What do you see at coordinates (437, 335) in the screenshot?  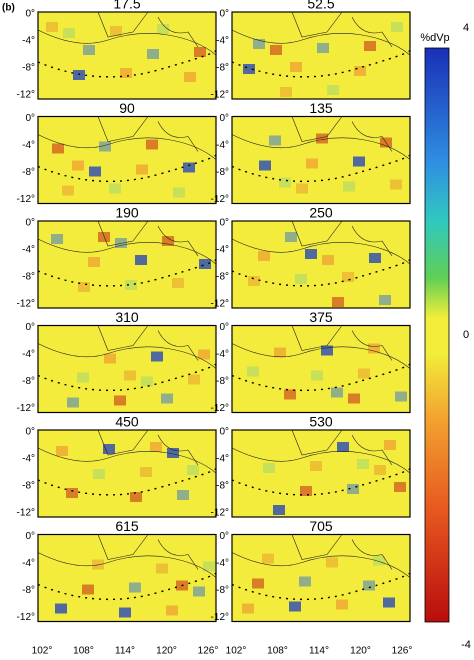 I see `colorbar` at bounding box center [437, 335].